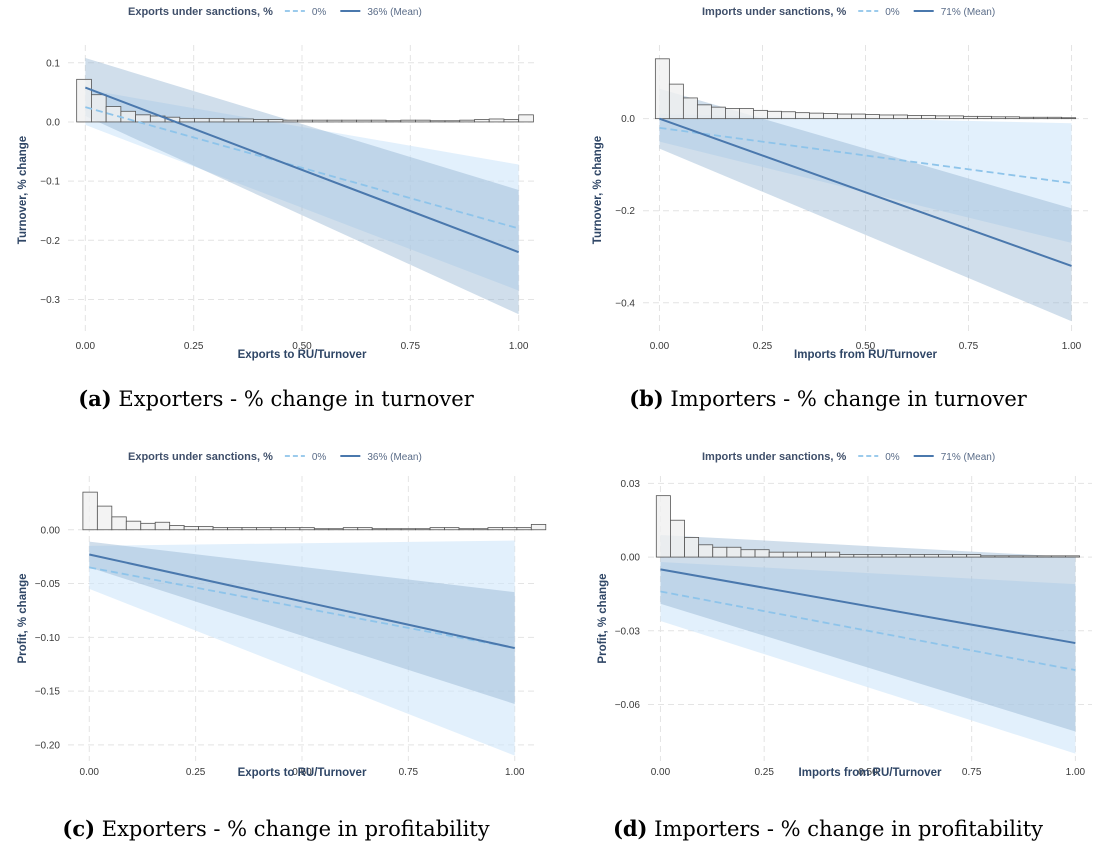 The height and width of the screenshot is (852, 1105). Describe the element at coordinates (774, 457) in the screenshot. I see `legend-title: Imports under sanctions, %` at that location.